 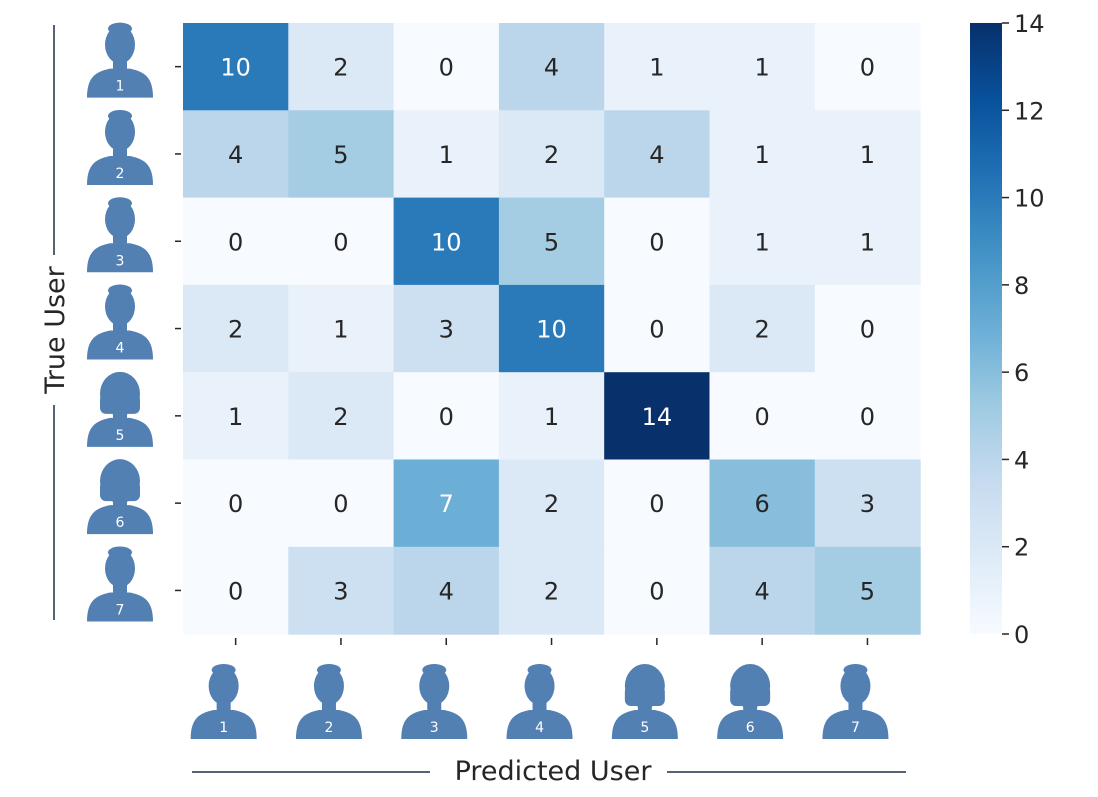 What do you see at coordinates (855, 701) in the screenshot?
I see `user-male-icon: 7` at bounding box center [855, 701].